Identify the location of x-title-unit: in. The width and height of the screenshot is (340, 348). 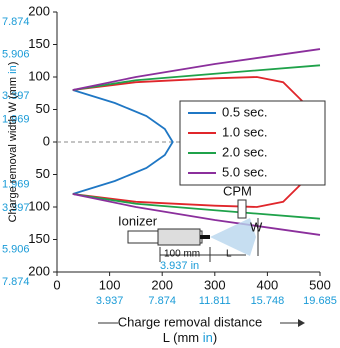
(208, 337).